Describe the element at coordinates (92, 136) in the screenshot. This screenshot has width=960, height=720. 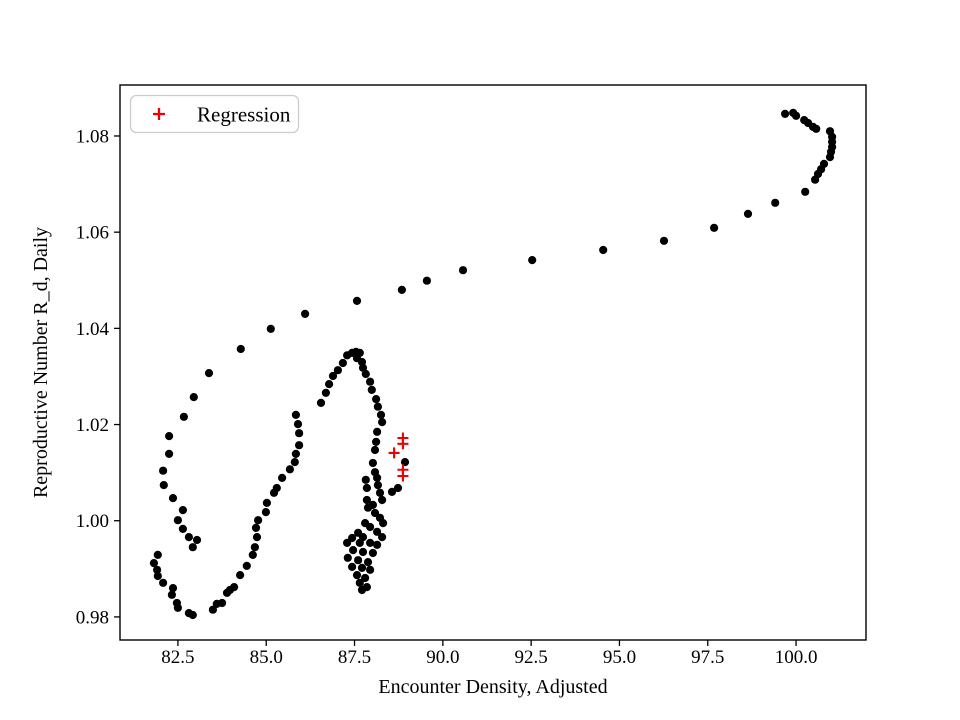
I see `y-tick-label: 1.08` at that location.